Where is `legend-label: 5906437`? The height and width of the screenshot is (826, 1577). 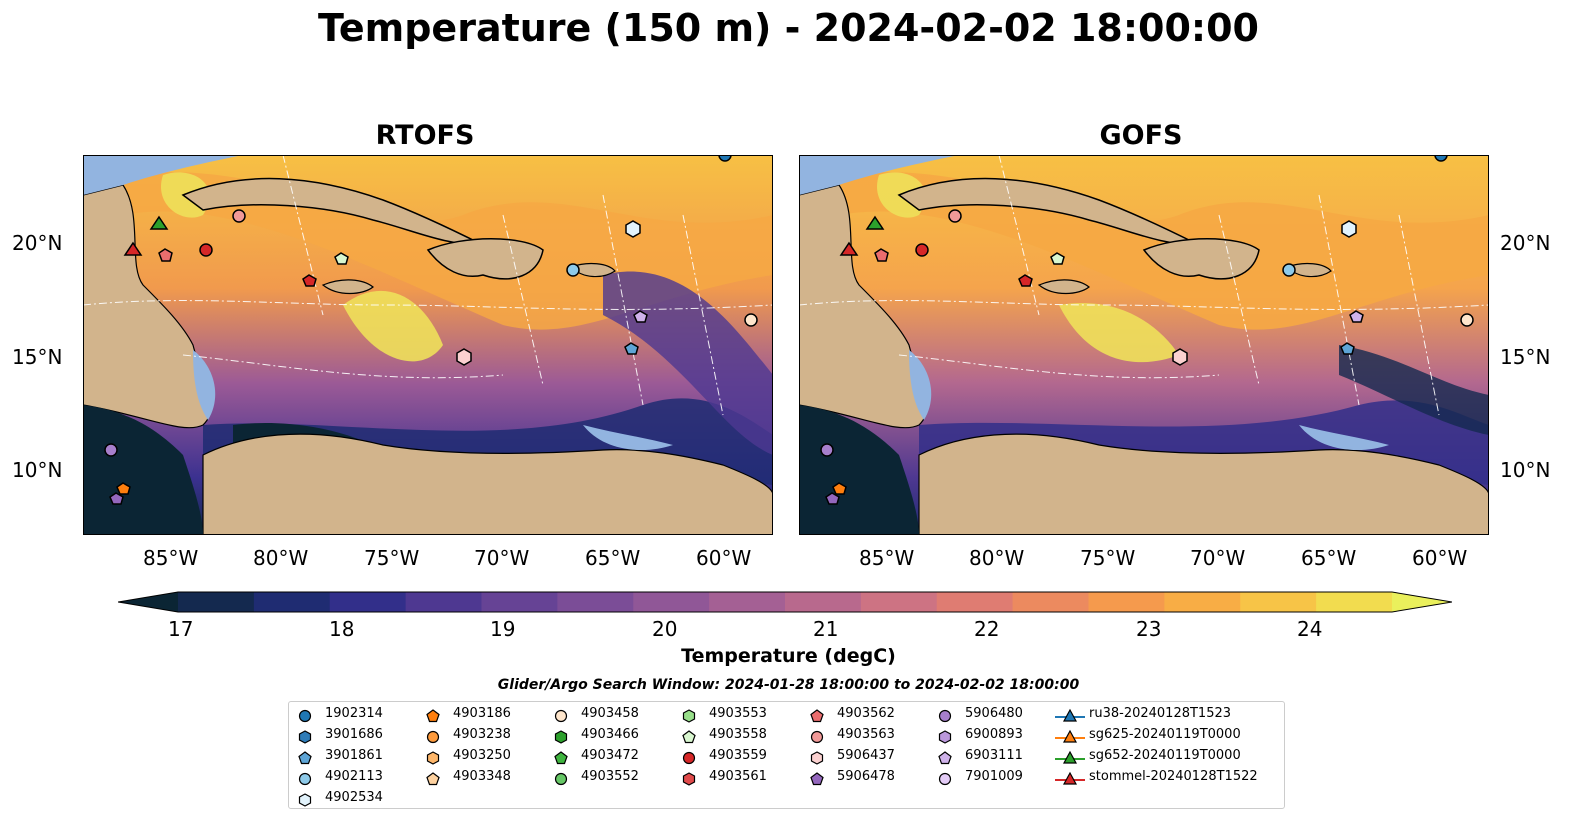
legend-label: 5906437 is located at coordinates (866, 755).